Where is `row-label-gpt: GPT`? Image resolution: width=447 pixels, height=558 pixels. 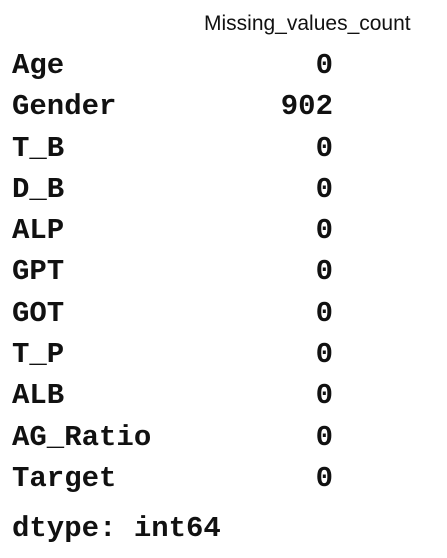
row-label-gpt: GPT is located at coordinates (38, 272).